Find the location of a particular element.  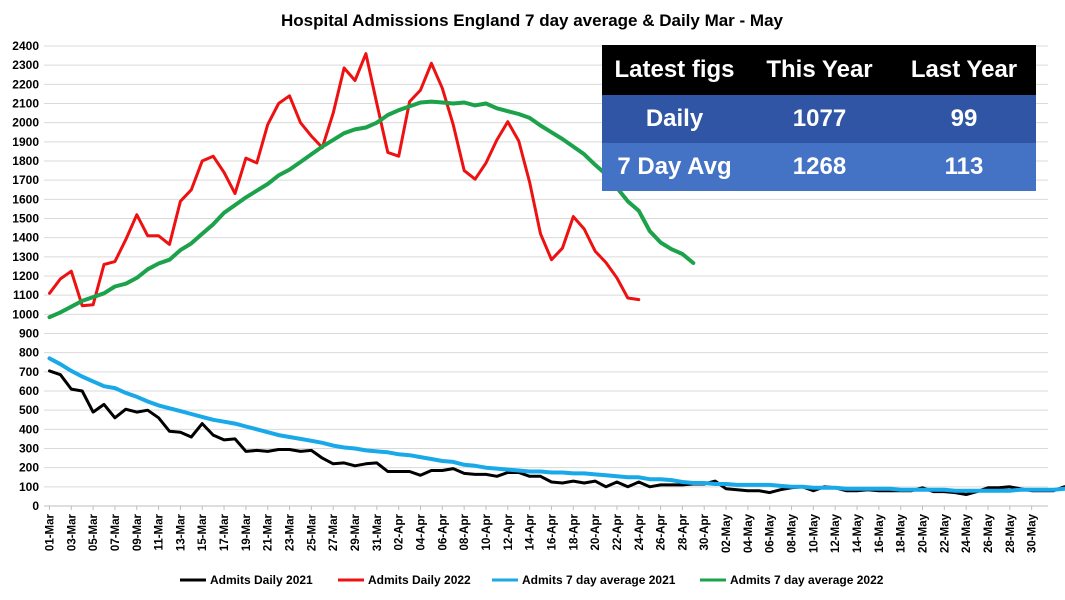

x-tick-label: 13-Mar is located at coordinates (181, 532).